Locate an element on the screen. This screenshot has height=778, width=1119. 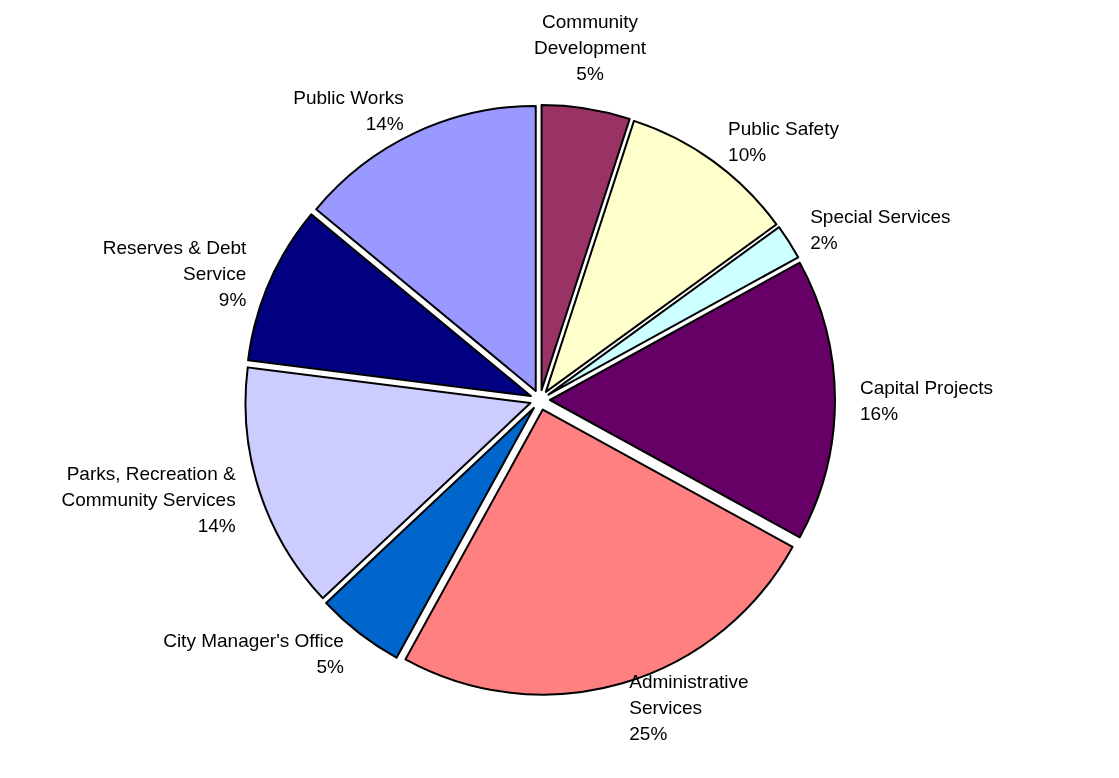
slice-label: Community Development is located at coordinates (590, 34).